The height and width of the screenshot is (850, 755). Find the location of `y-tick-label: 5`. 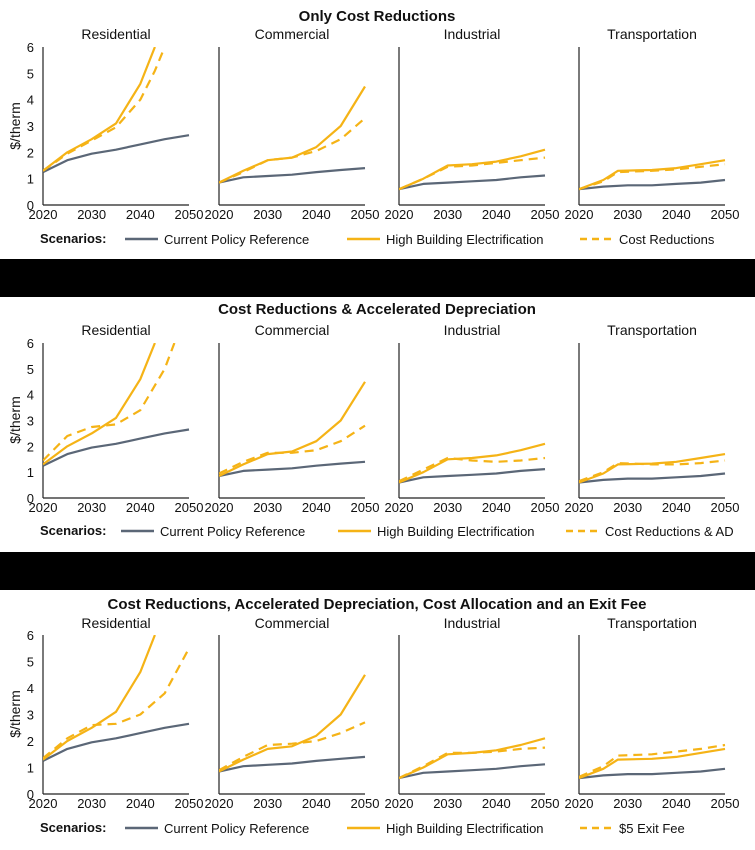

y-tick-label: 5 is located at coordinates (30, 662).